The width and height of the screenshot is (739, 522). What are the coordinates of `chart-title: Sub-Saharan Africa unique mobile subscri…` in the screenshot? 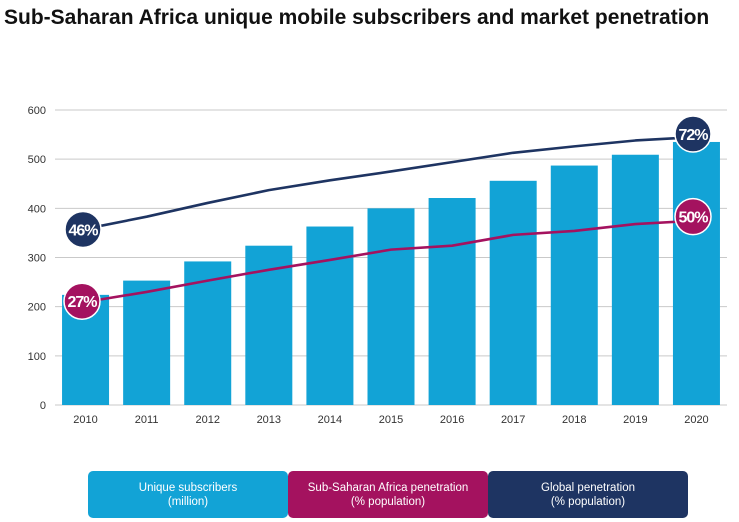 It's located at (357, 17).